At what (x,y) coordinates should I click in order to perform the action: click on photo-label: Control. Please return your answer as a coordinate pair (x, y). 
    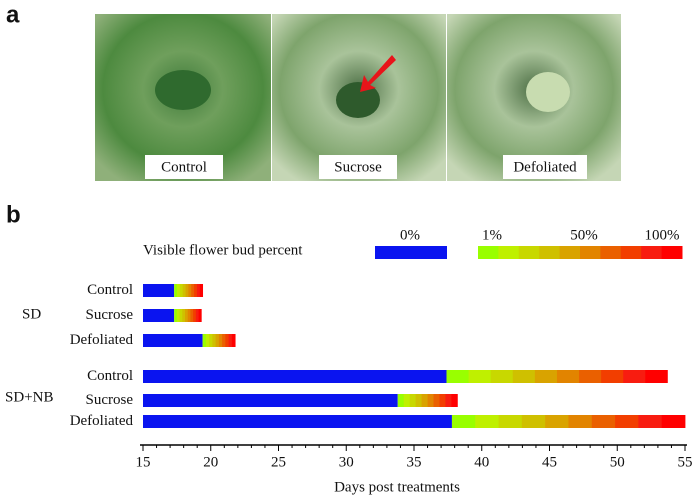
    Looking at the image, I should click on (184, 167).